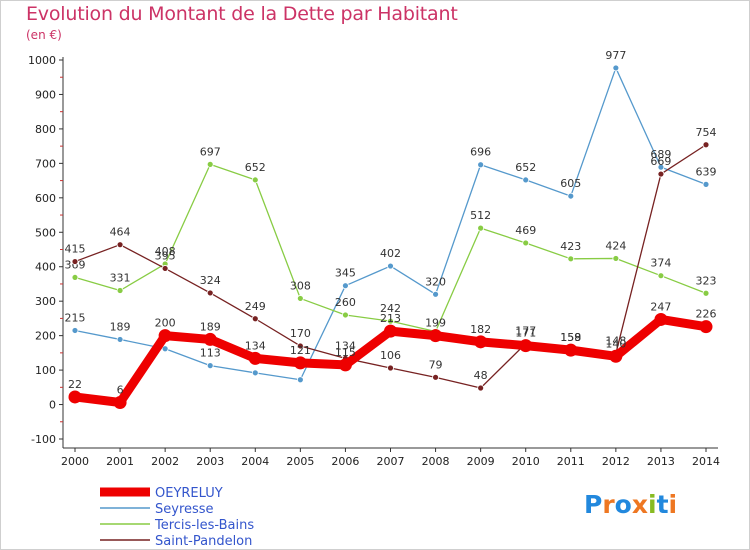  What do you see at coordinates (481, 375) in the screenshot?
I see `data-label: 48` at bounding box center [481, 375].